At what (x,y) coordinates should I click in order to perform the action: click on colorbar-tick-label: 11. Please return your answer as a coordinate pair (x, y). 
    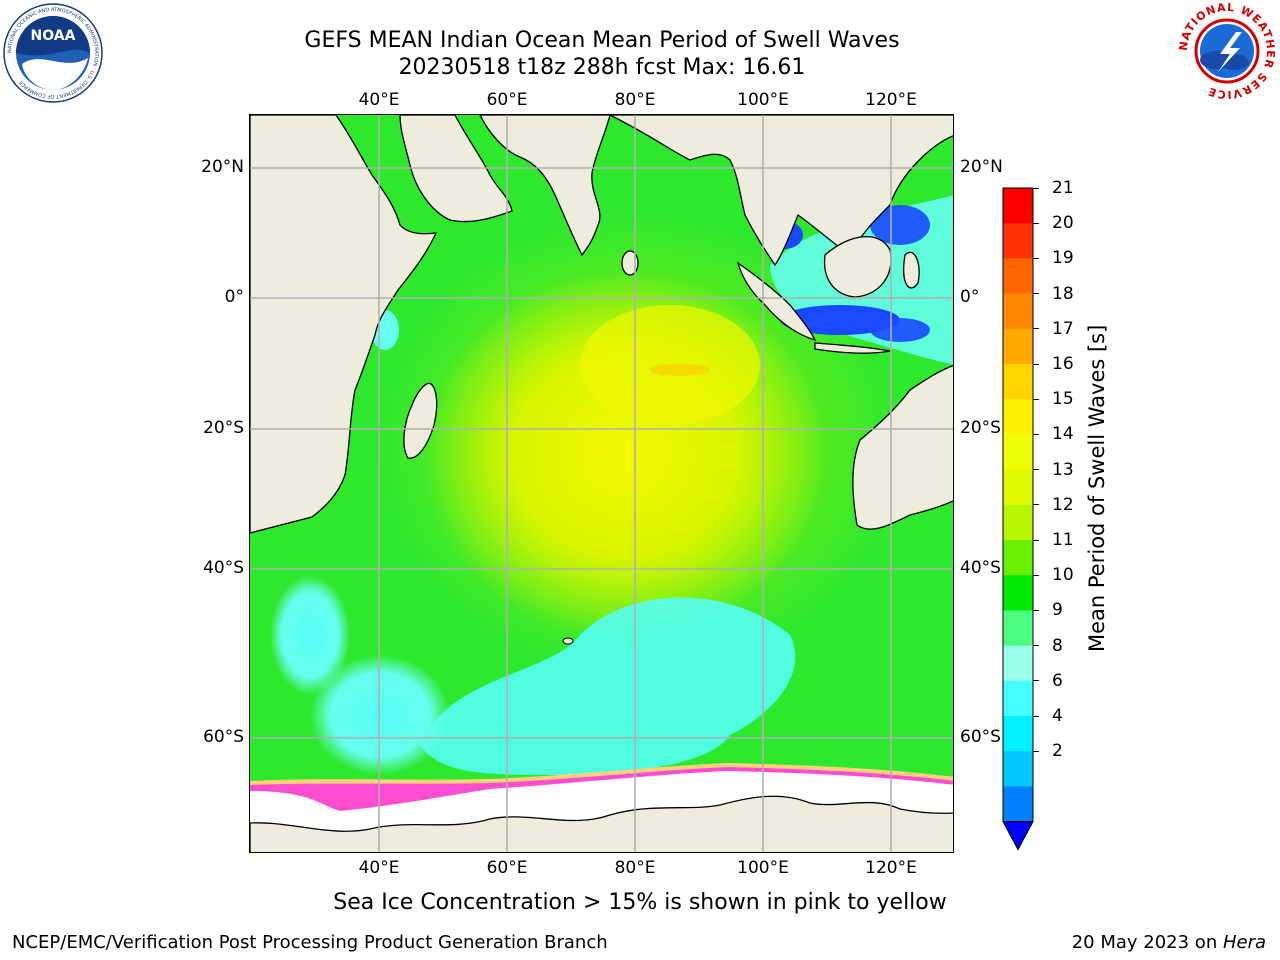
    Looking at the image, I should click on (1063, 540).